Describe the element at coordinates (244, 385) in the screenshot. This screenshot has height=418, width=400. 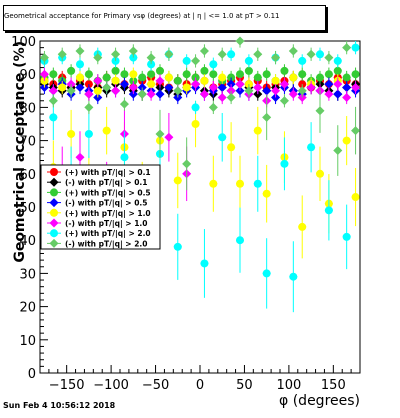
I see `x-tick-label: 50` at that location.